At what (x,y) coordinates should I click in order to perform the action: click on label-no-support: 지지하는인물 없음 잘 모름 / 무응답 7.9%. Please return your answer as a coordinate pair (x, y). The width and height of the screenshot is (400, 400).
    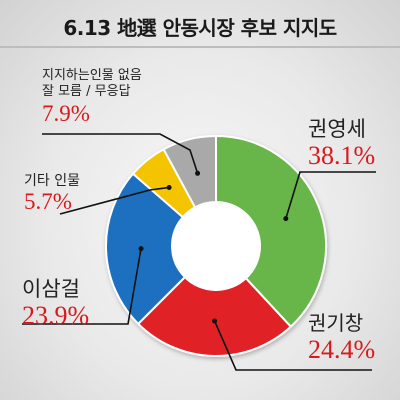
    Looking at the image, I should click on (92, 97).